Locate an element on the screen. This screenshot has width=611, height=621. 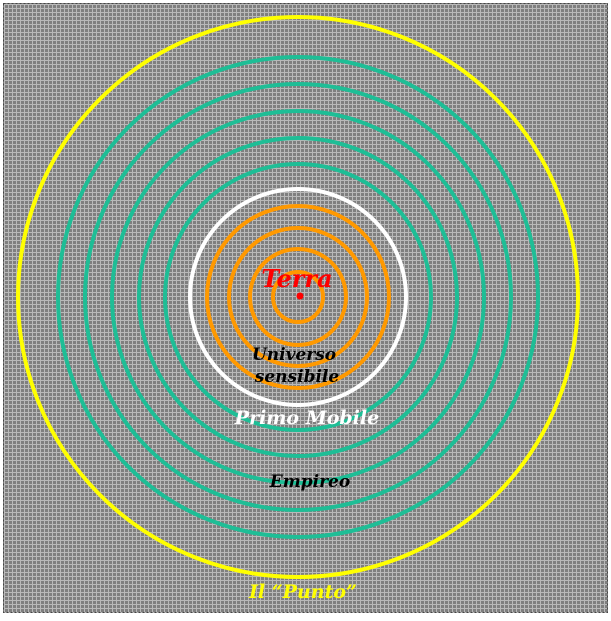
empireo-label: Empireo is located at coordinates (309, 482).